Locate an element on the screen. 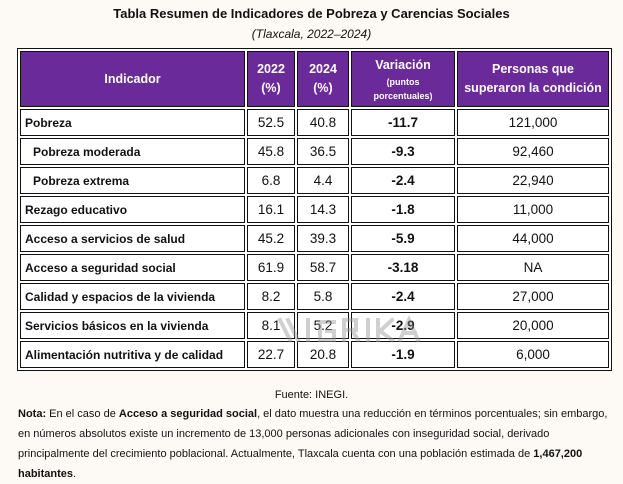 The height and width of the screenshot is (484, 623). cell-indicador: Acceso a seguridad social is located at coordinates (132, 267).